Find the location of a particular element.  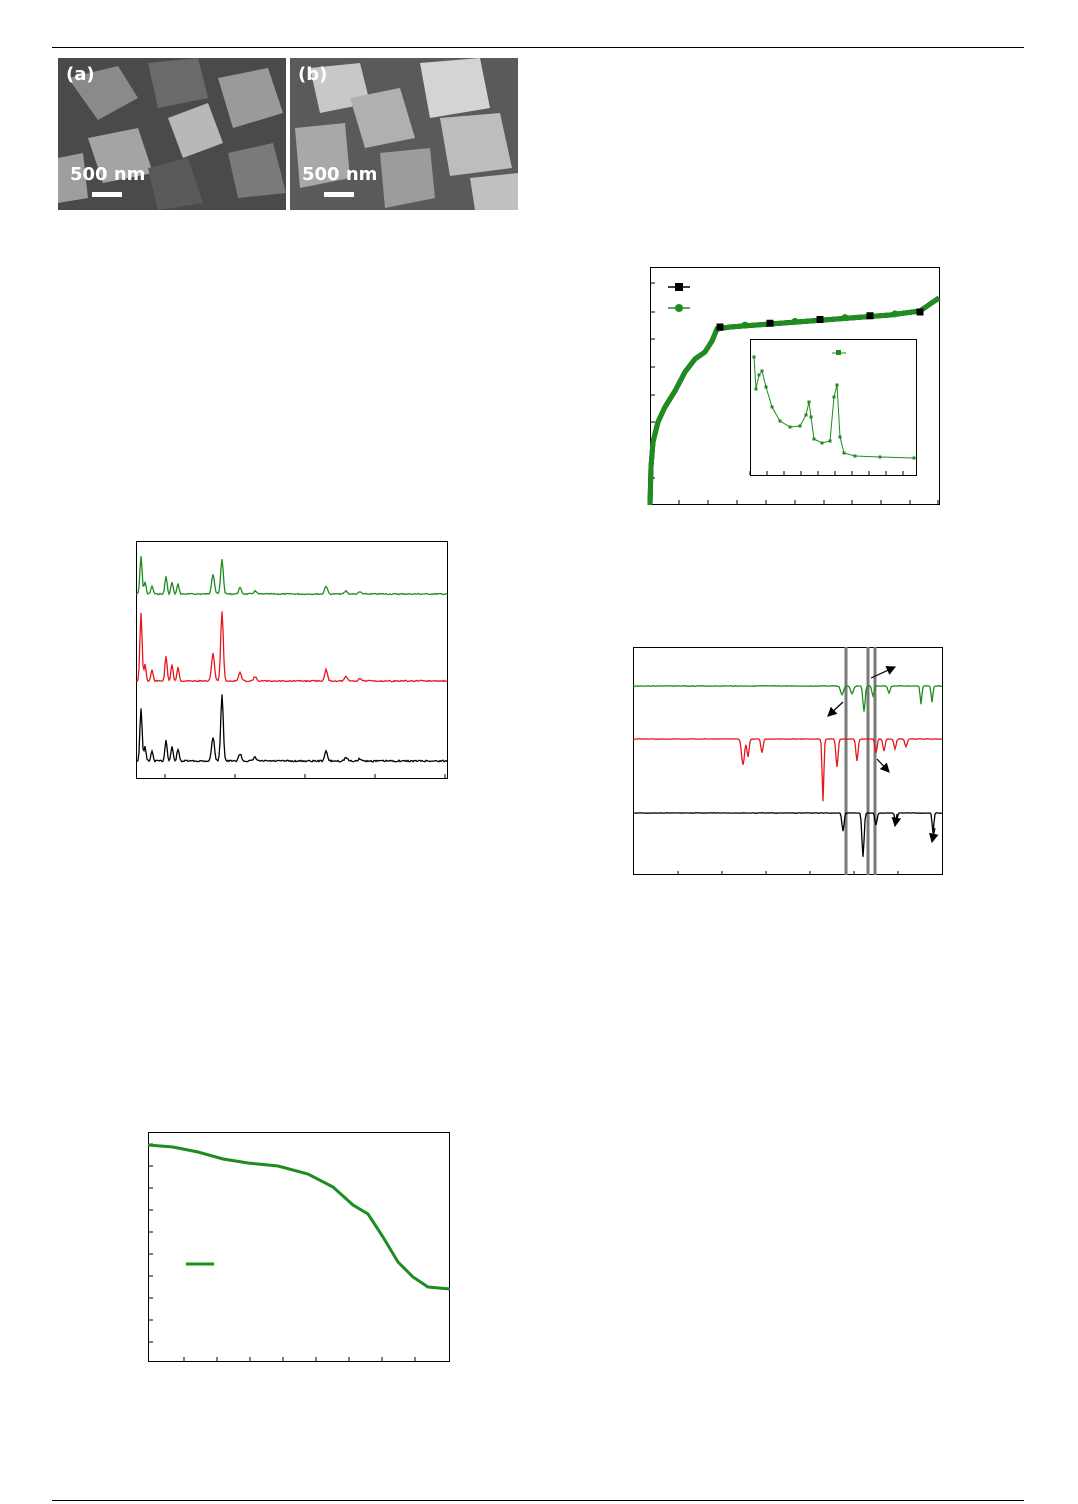

sem-image-a: (a) 500 nm is located at coordinates (172, 134).